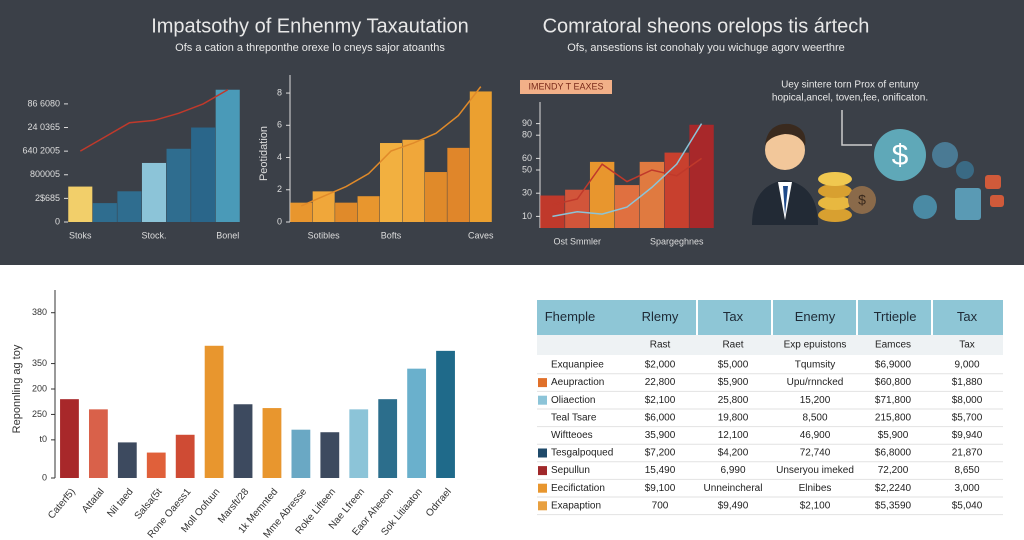 The height and width of the screenshot is (540, 1024). Describe the element at coordinates (660, 453) in the screenshot. I see `table-cell: $7,200` at that location.